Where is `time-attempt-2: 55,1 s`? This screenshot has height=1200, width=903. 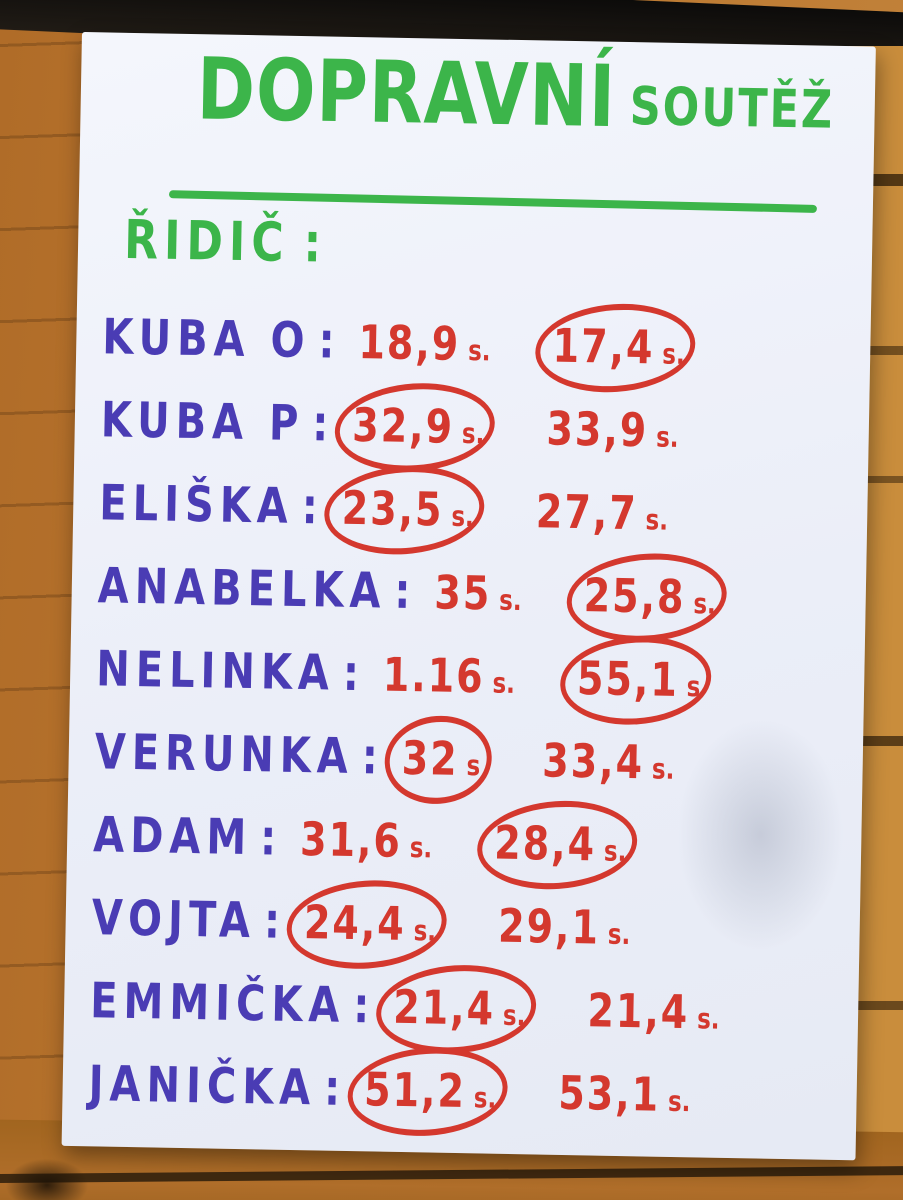 time-attempt-2: 55,1 s is located at coordinates (639, 679).